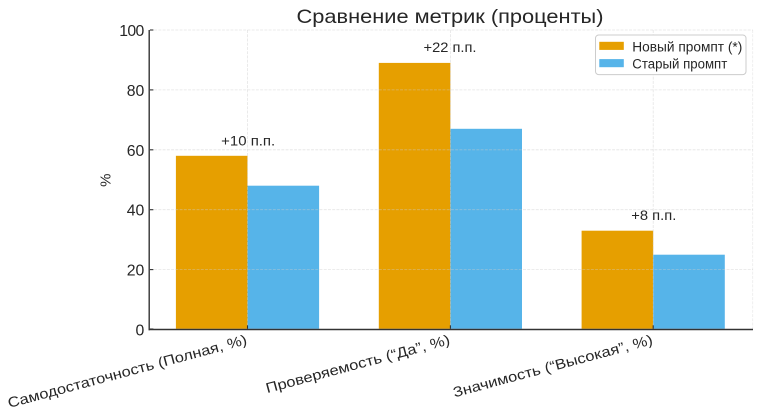  What do you see at coordinates (248, 141) in the screenshot?
I see `svg-text: +10 п.п.` at bounding box center [248, 141].